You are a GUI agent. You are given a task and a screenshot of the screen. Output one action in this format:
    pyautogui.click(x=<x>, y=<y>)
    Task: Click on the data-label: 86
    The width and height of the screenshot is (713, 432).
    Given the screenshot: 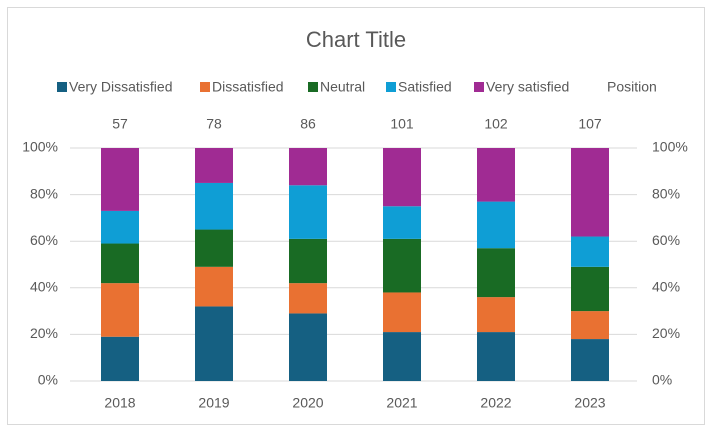 What is the action you would take?
    pyautogui.click(x=308, y=124)
    